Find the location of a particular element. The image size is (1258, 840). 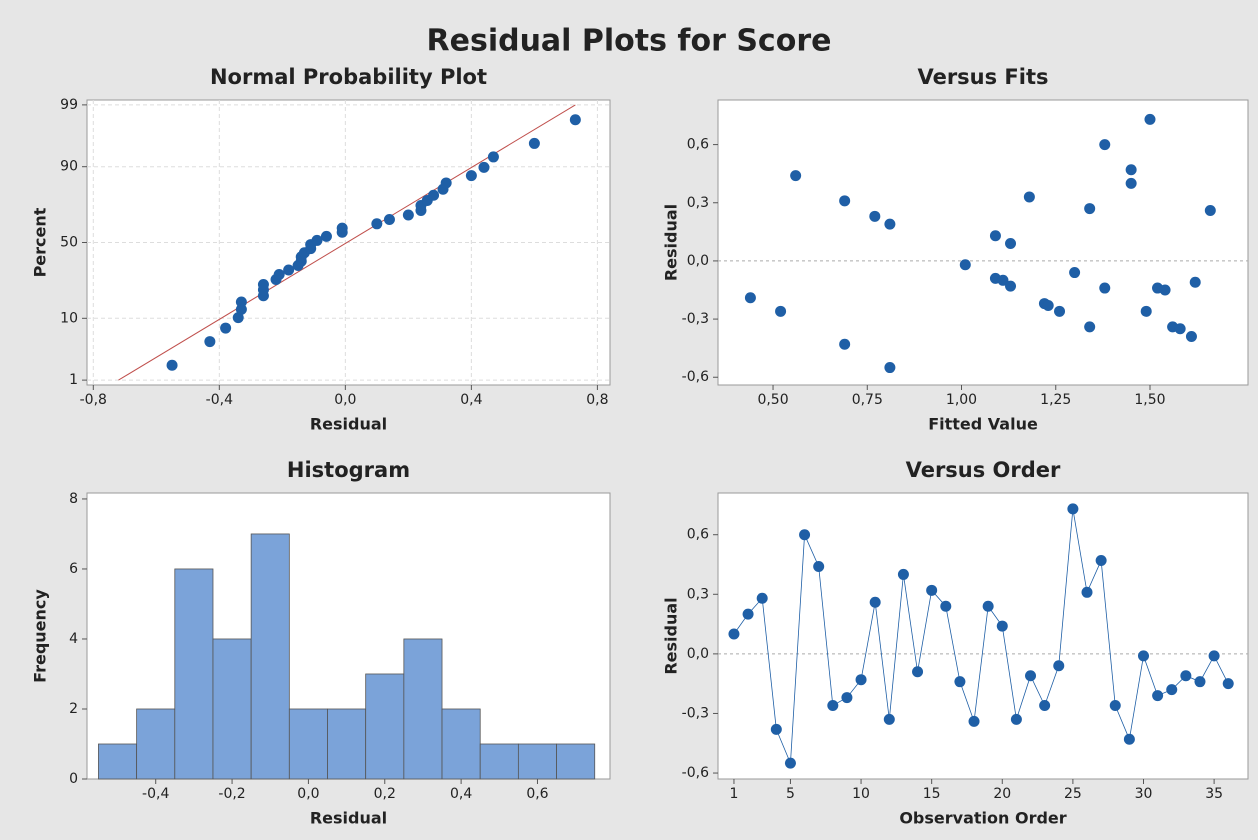

y-tick-label: 6 is located at coordinates (73, 569).